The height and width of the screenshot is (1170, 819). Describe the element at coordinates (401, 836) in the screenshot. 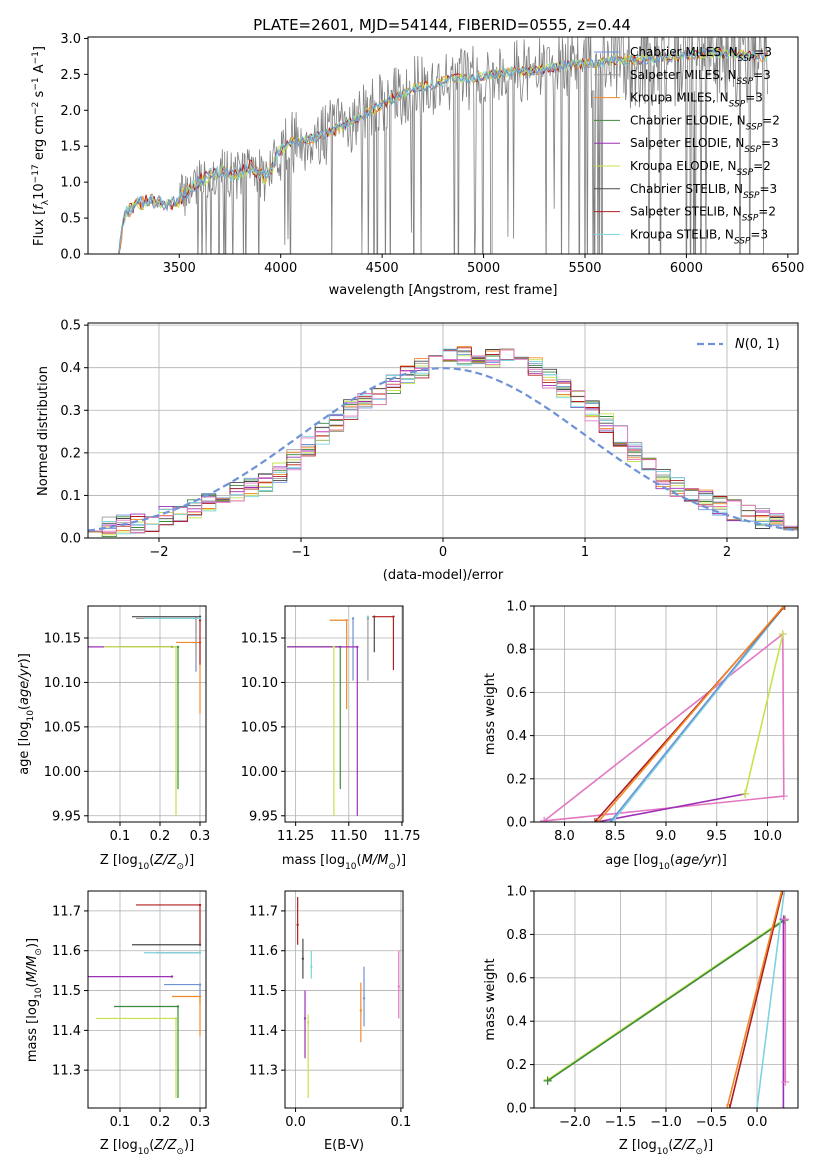

I see `x-tick-label: 11.75` at that location.